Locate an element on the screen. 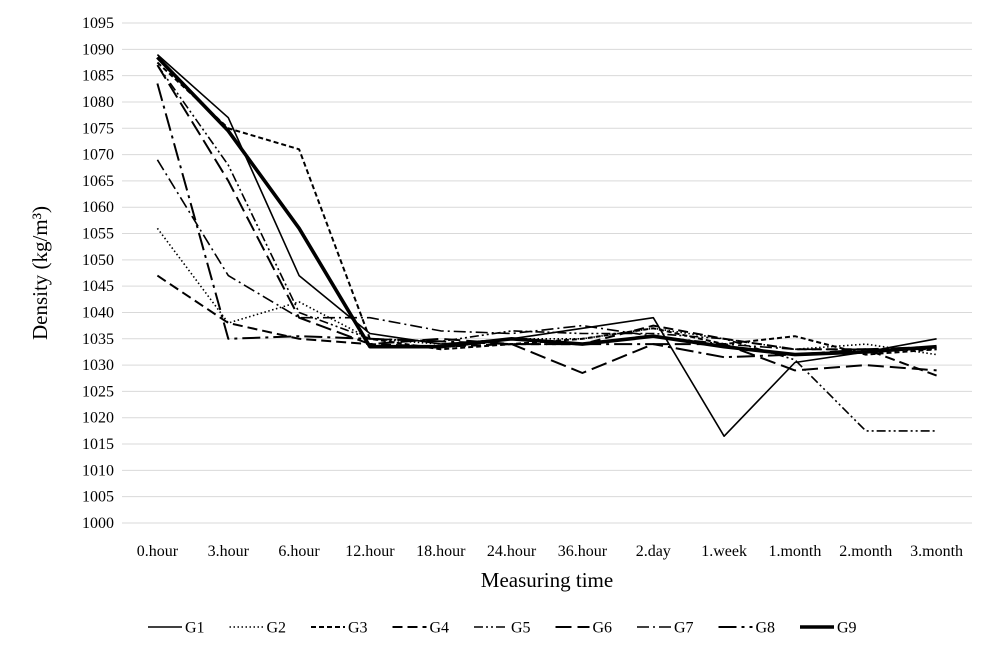 Image resolution: width=983 pixels, height=646 pixels. x-tick-label: 1.month is located at coordinates (794, 551).